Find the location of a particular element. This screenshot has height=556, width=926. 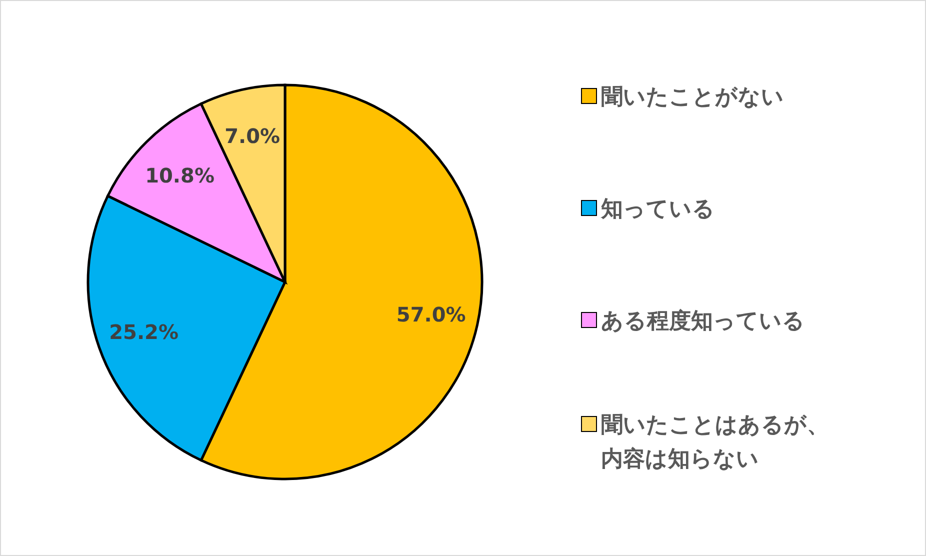

data-label: 10.8% is located at coordinates (179, 175).